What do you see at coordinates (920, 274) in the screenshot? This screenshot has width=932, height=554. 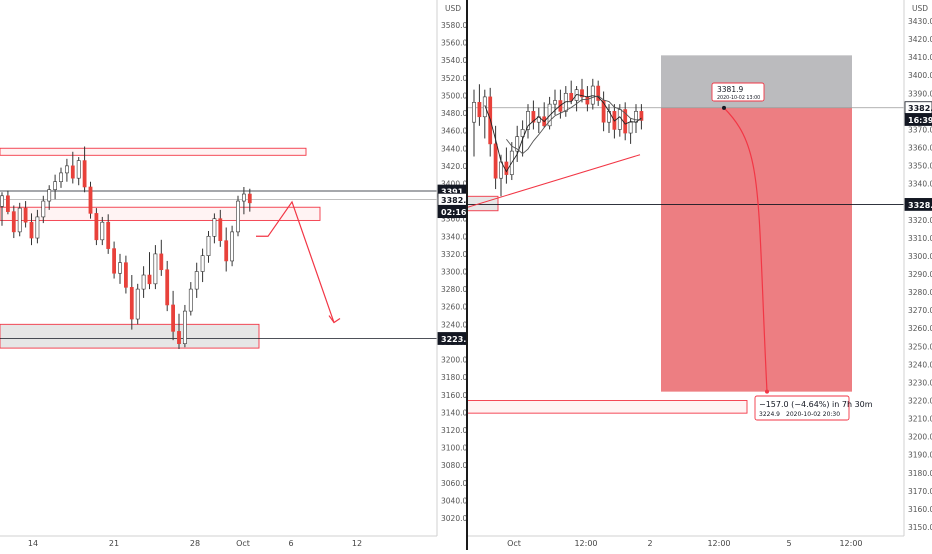 I see `price-tick-label: 3290.0` at bounding box center [920, 274].